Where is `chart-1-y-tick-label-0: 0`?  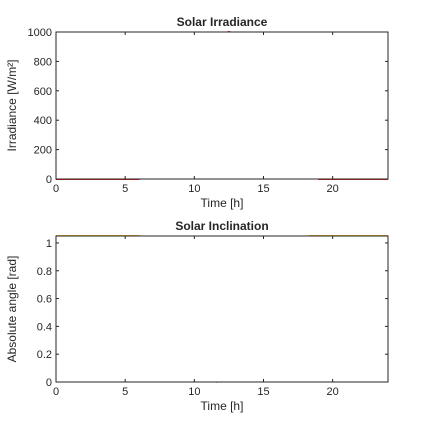
chart-1-y-tick-label-0: 0 is located at coordinates (49, 180).